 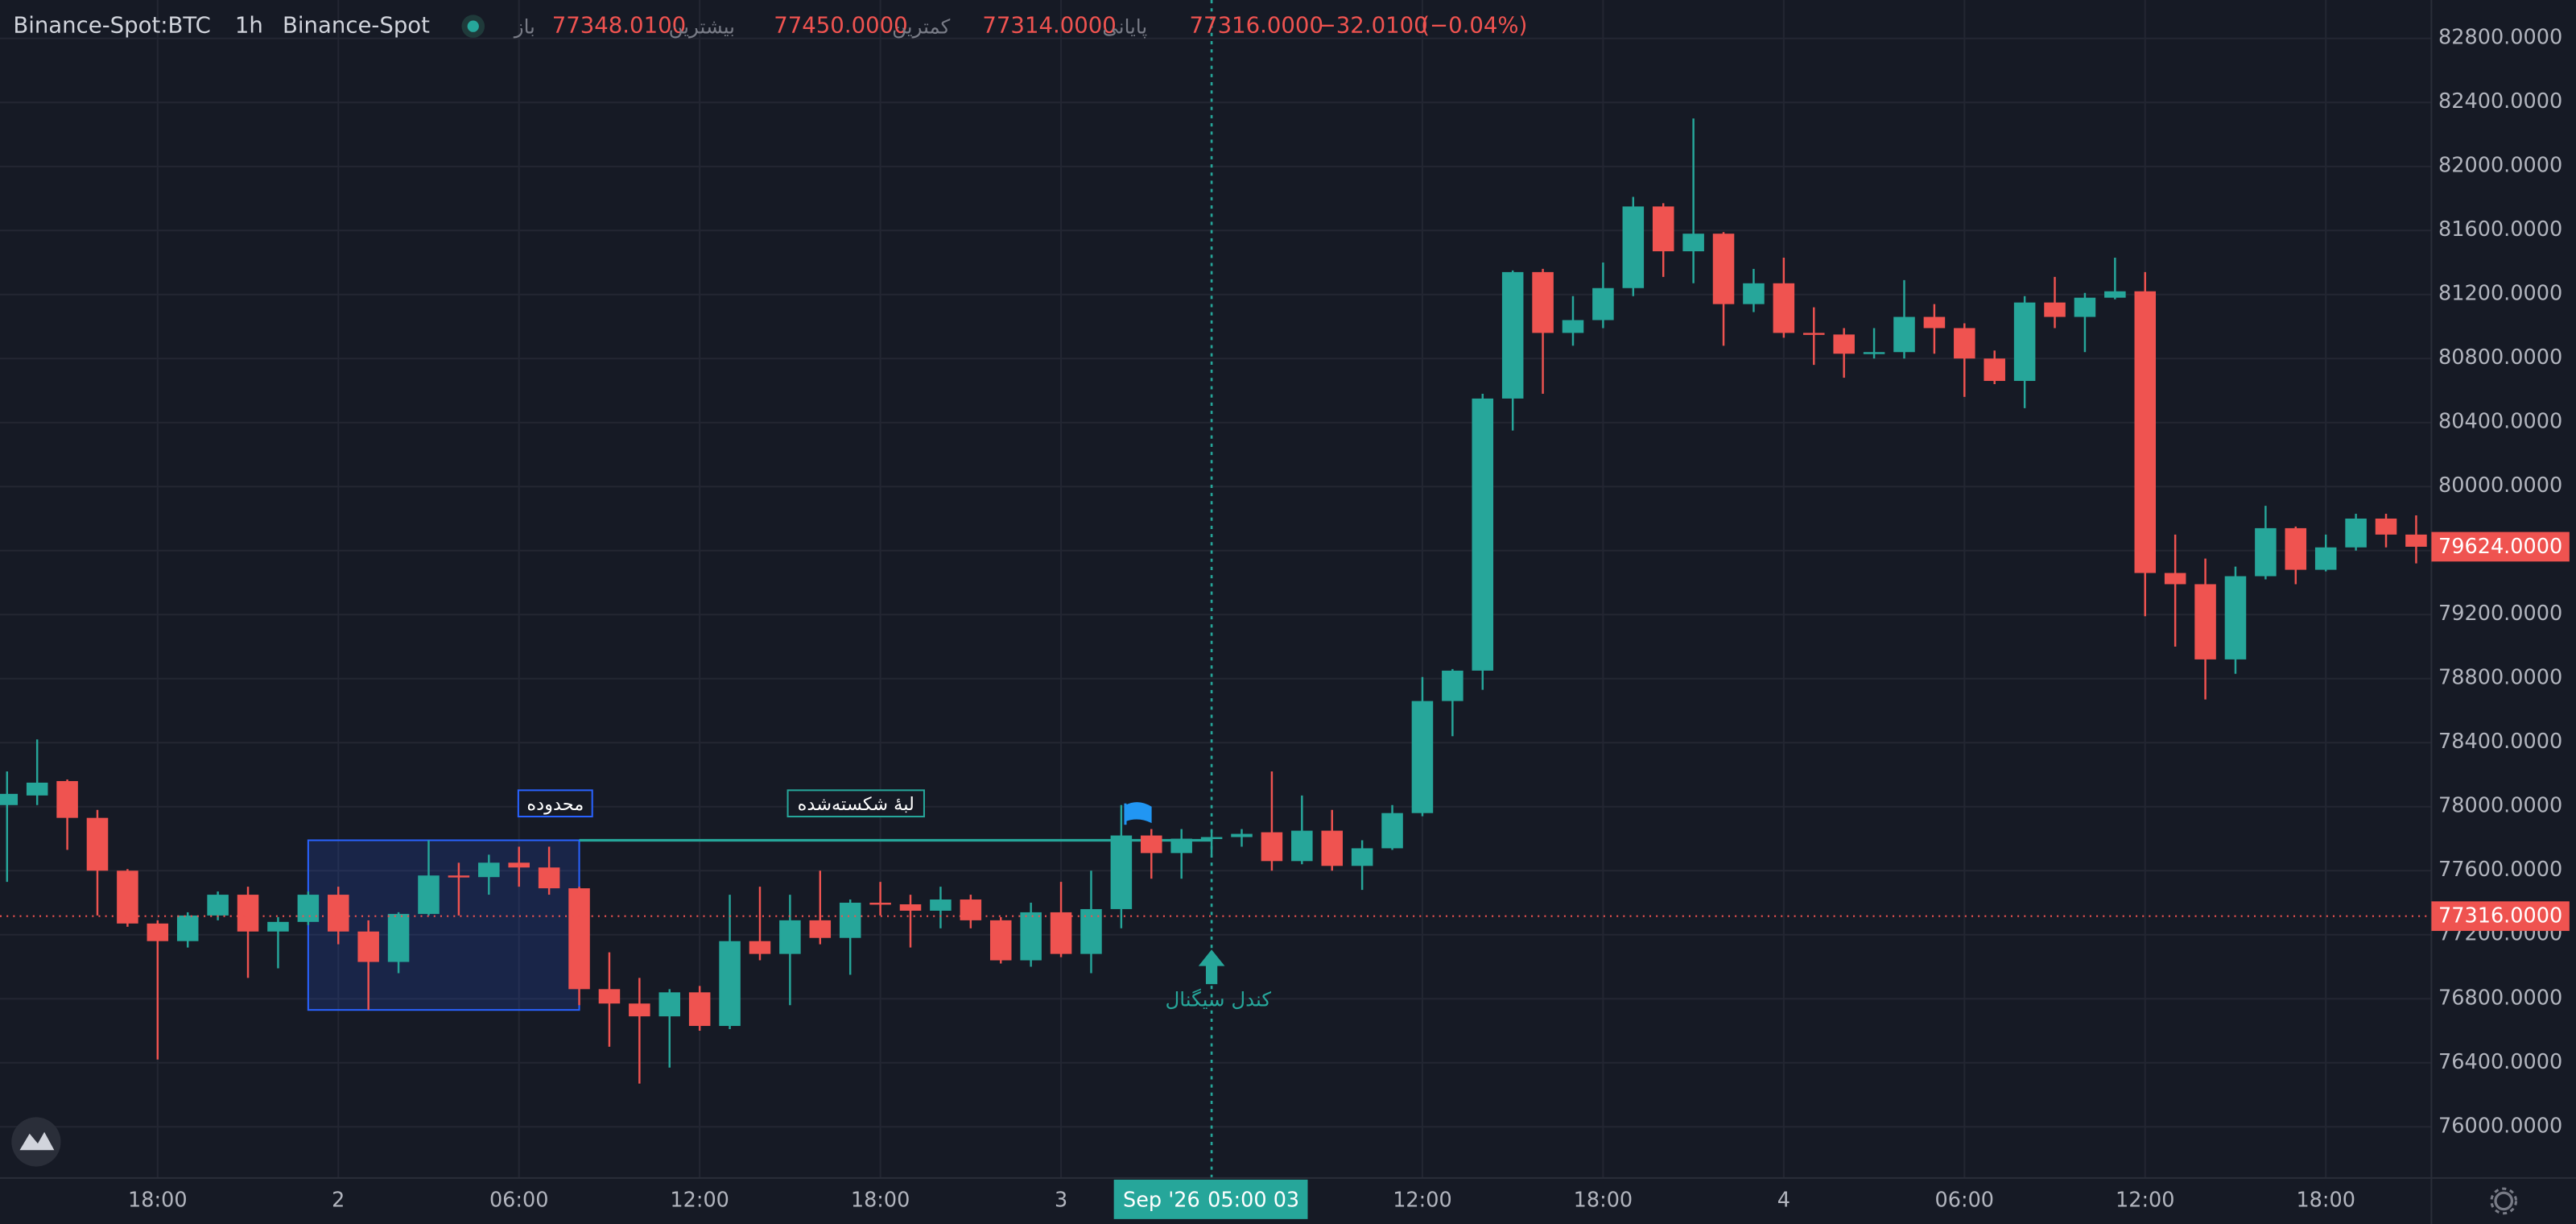 I want to click on crosshair-time-label: 05:00 03, so click(x=1253, y=1200).